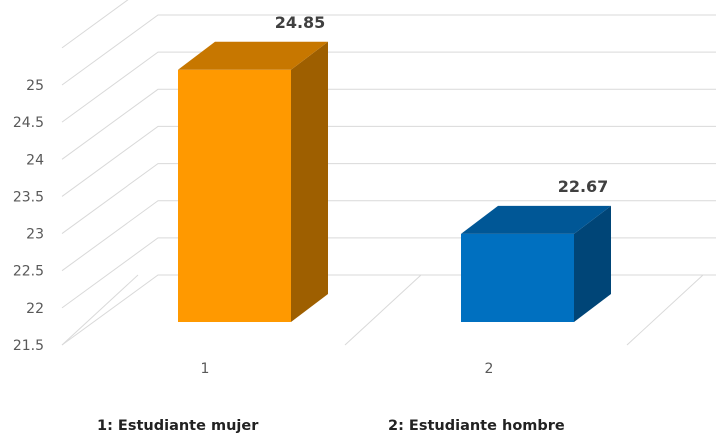  What do you see at coordinates (205, 369) in the screenshot?
I see `x-tick-label: 1` at bounding box center [205, 369].